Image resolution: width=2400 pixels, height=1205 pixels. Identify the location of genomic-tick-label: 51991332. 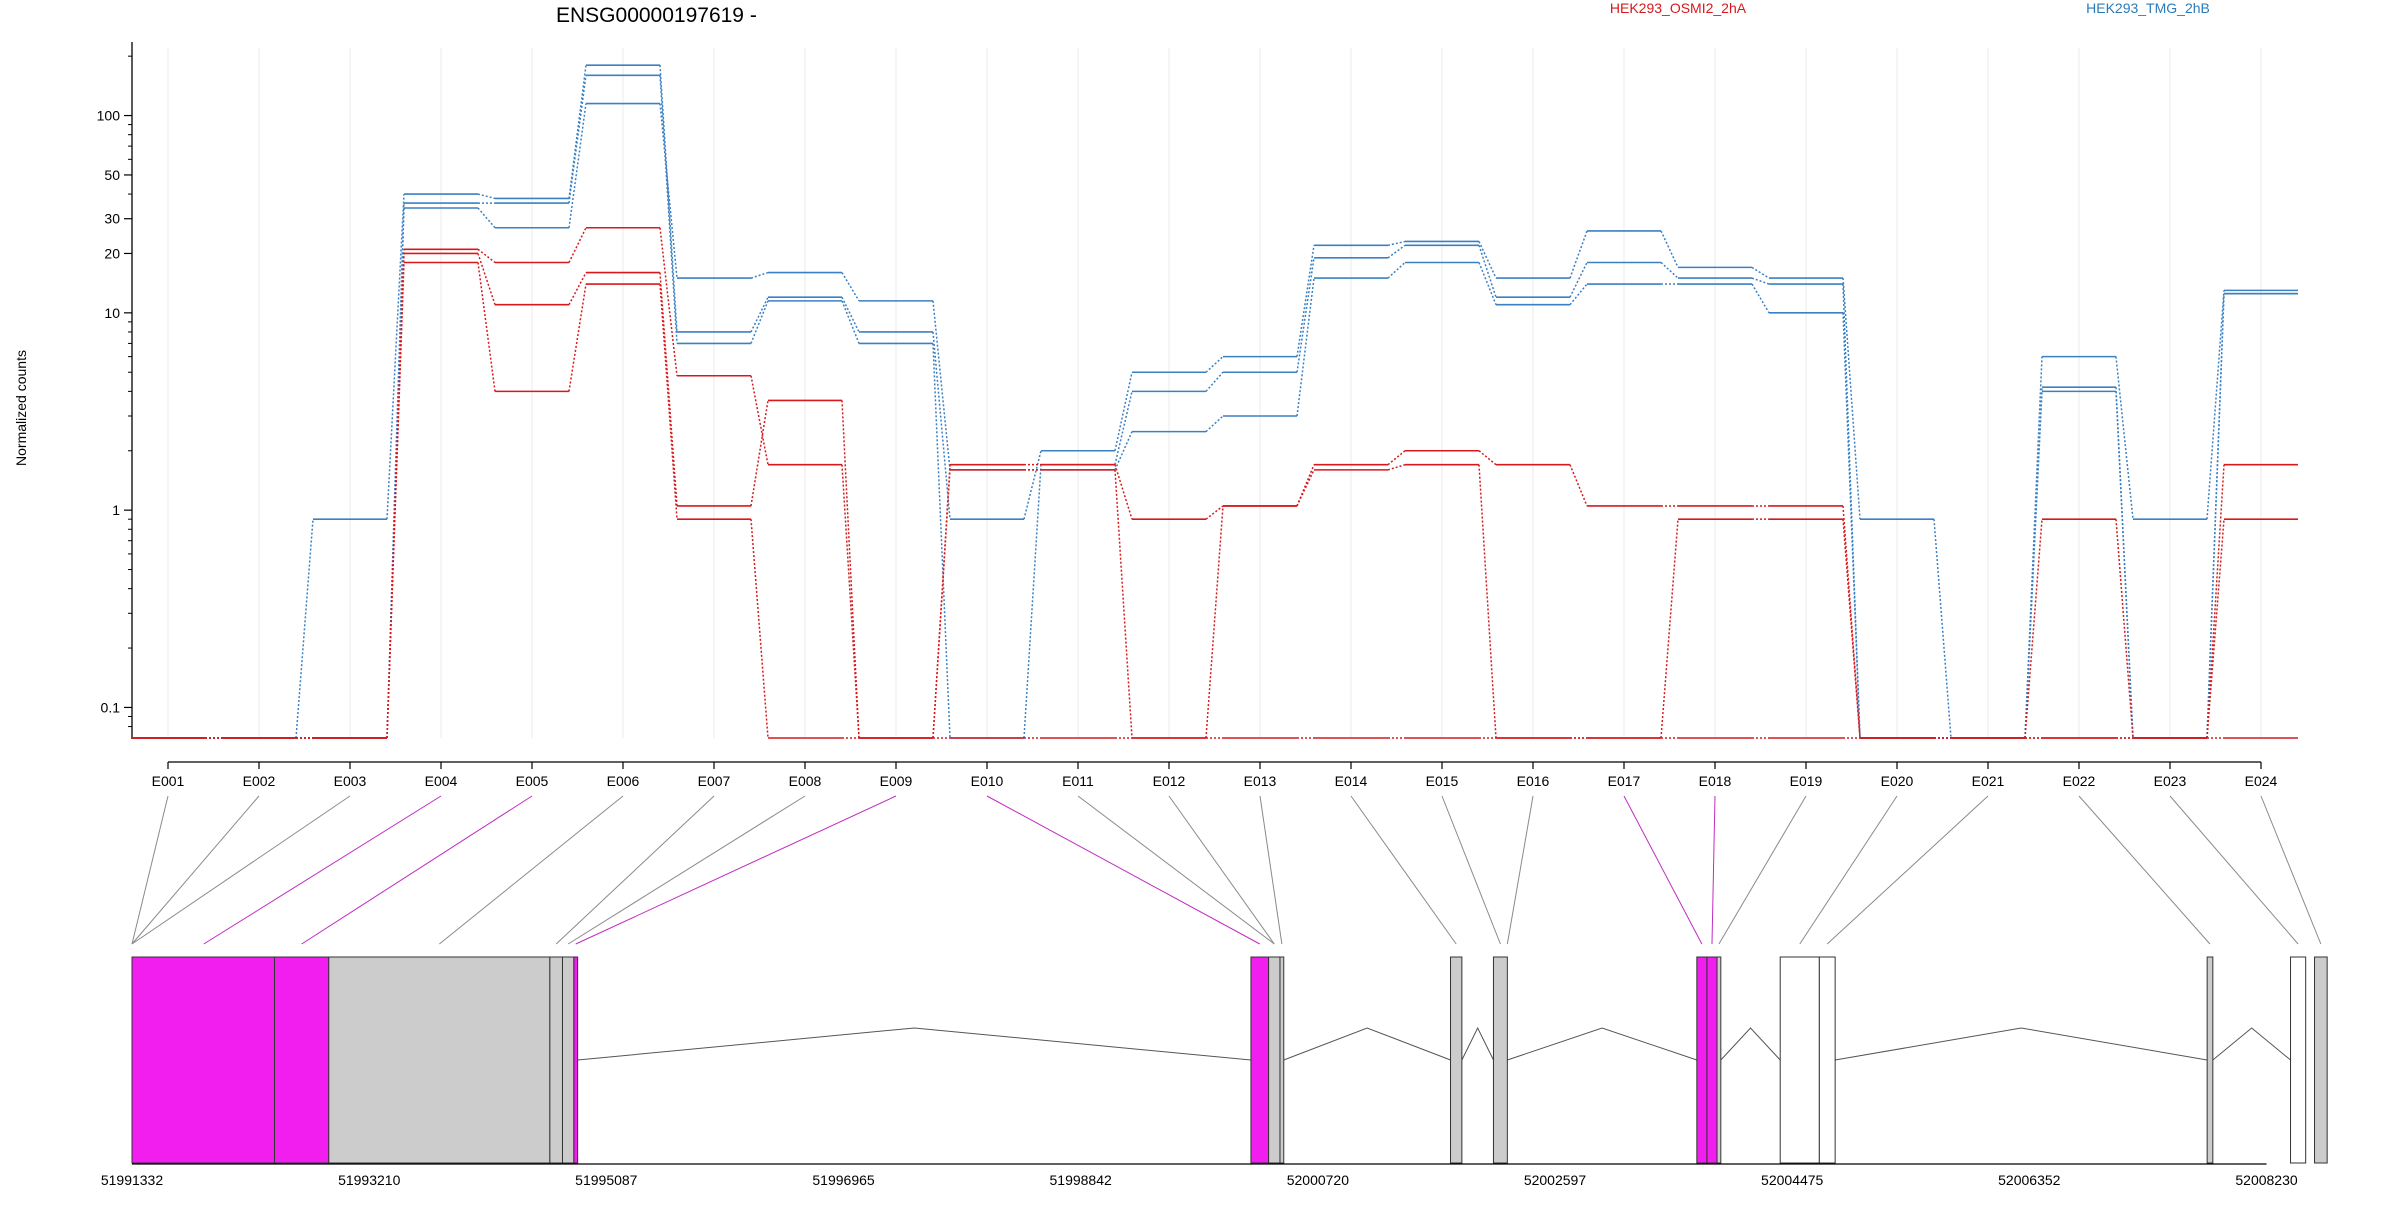
(132, 1180).